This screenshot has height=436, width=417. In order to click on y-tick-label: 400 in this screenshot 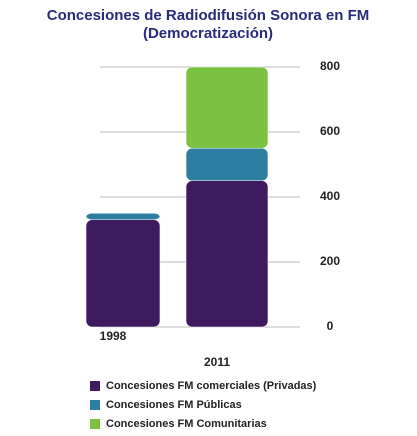, I will do `click(330, 196)`.